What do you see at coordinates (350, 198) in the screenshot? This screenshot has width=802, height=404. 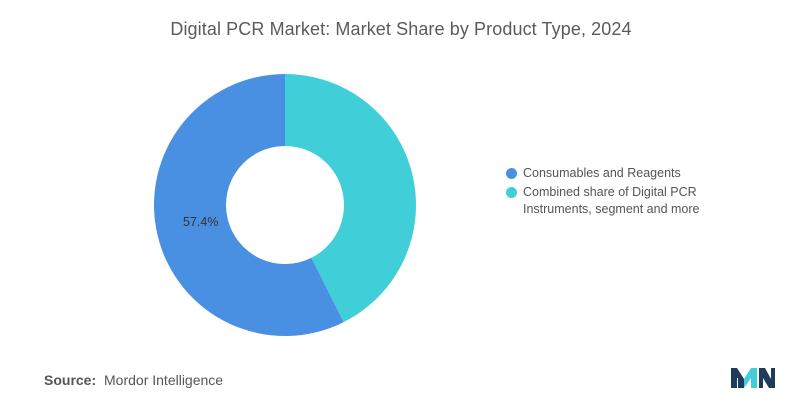 I see `donut-slice-instruments` at bounding box center [350, 198].